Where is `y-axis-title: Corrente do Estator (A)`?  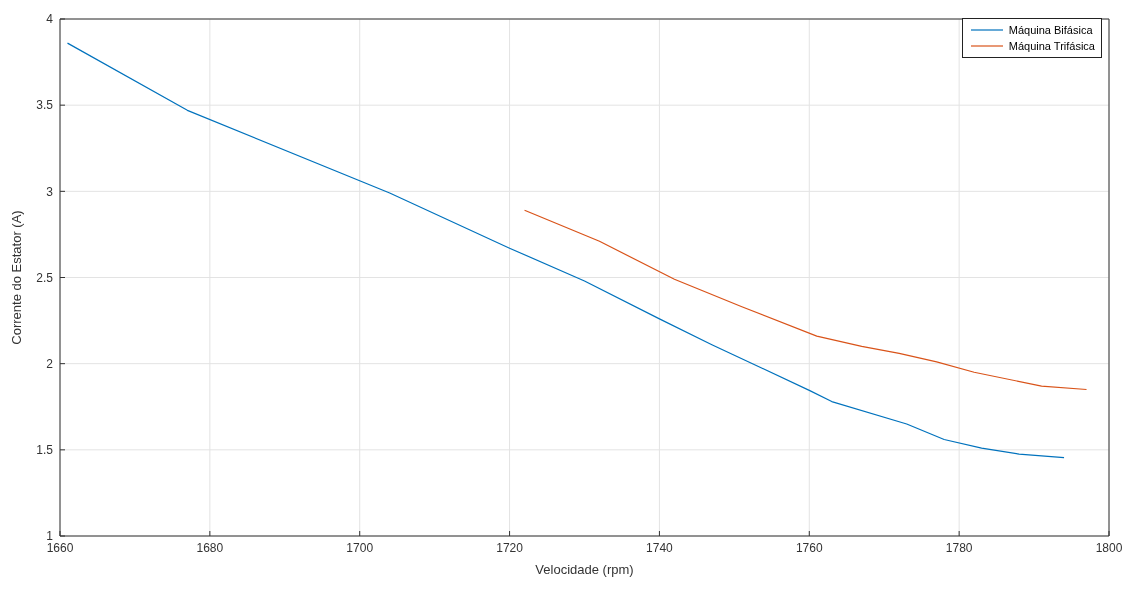 y-axis-title: Corrente do Estator (A) is located at coordinates (16, 277).